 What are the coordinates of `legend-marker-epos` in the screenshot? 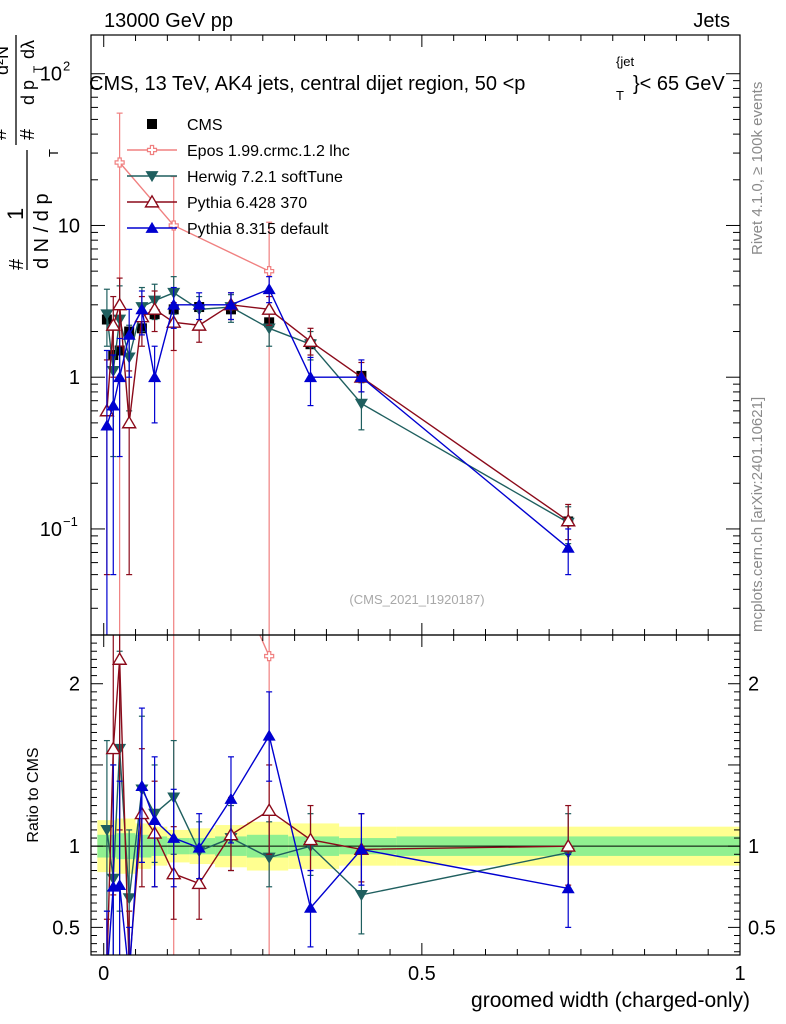 It's located at (152, 150).